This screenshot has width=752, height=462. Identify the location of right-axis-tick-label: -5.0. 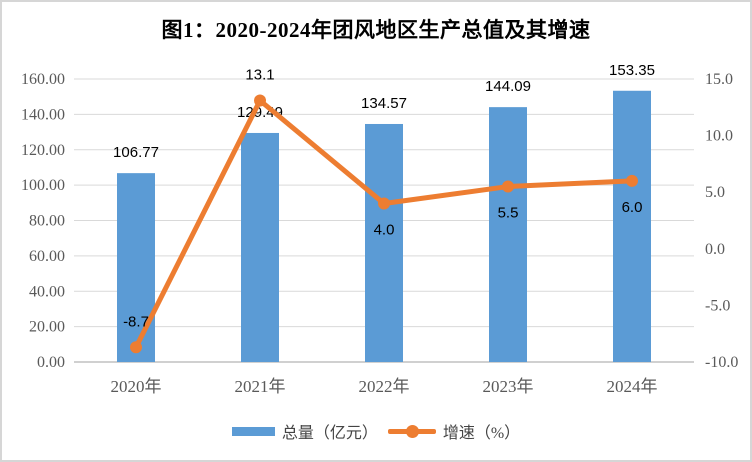
(717, 305).